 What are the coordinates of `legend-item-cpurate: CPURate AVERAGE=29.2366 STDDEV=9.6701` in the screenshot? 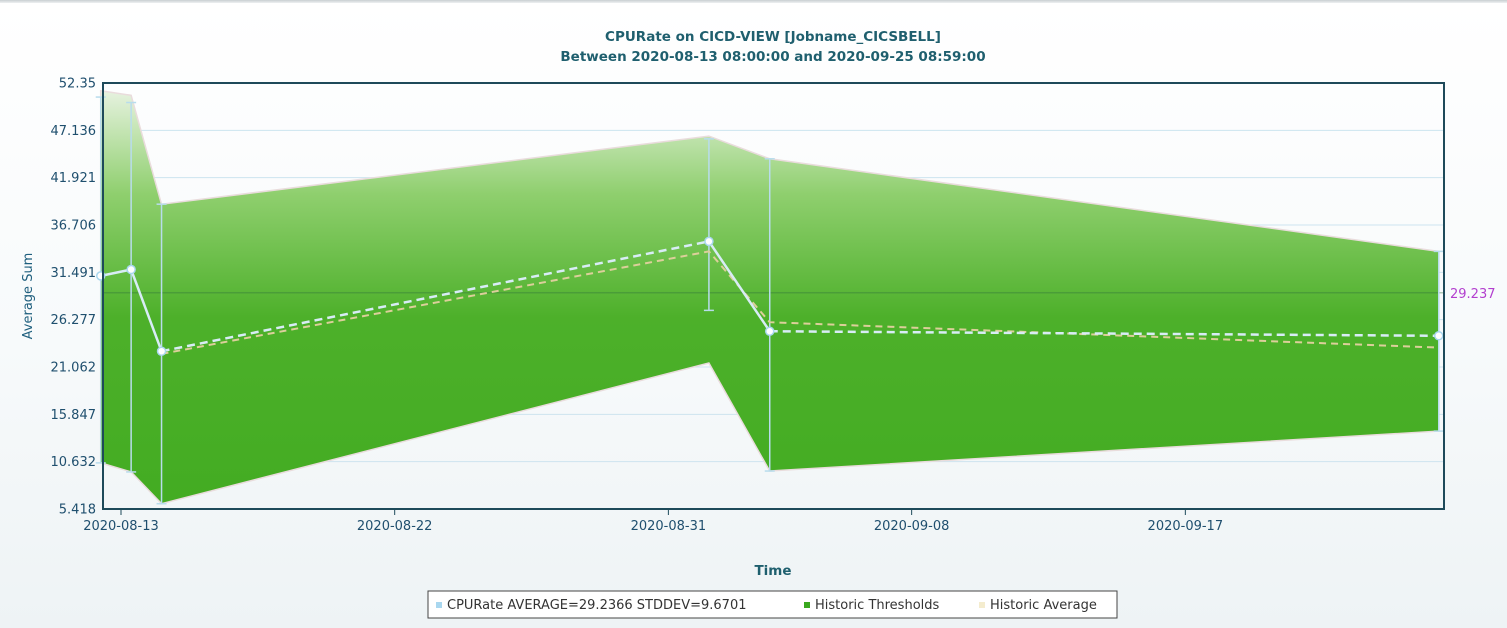 It's located at (596, 605).